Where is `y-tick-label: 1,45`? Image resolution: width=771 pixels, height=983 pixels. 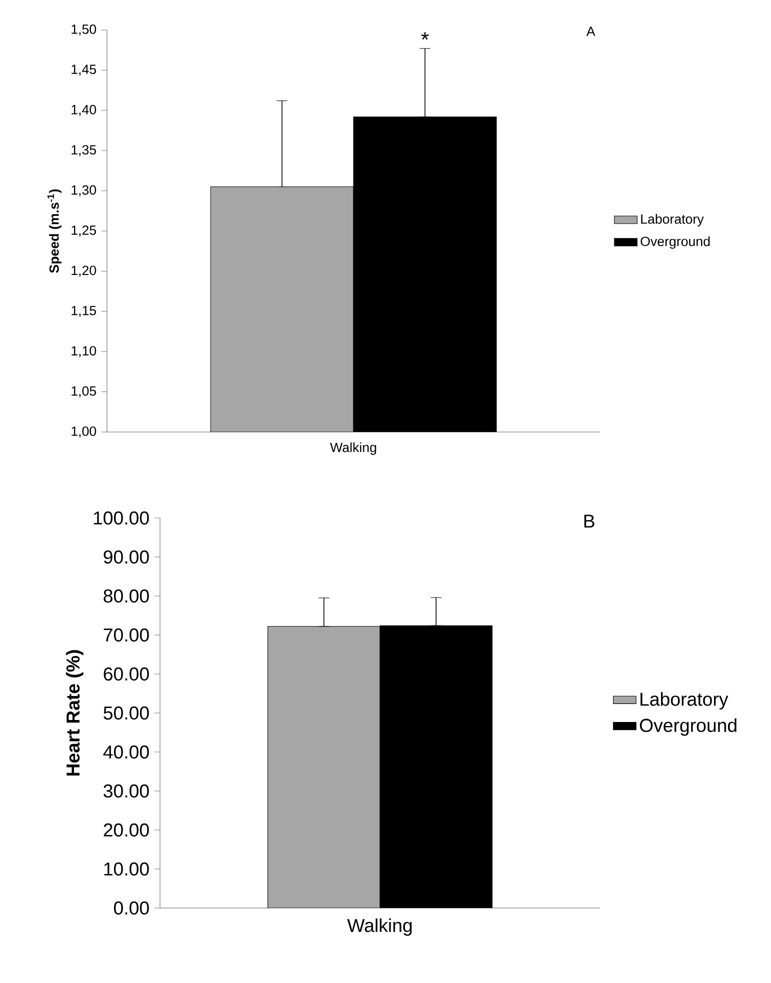 y-tick-label: 1,45 is located at coordinates (84, 70).